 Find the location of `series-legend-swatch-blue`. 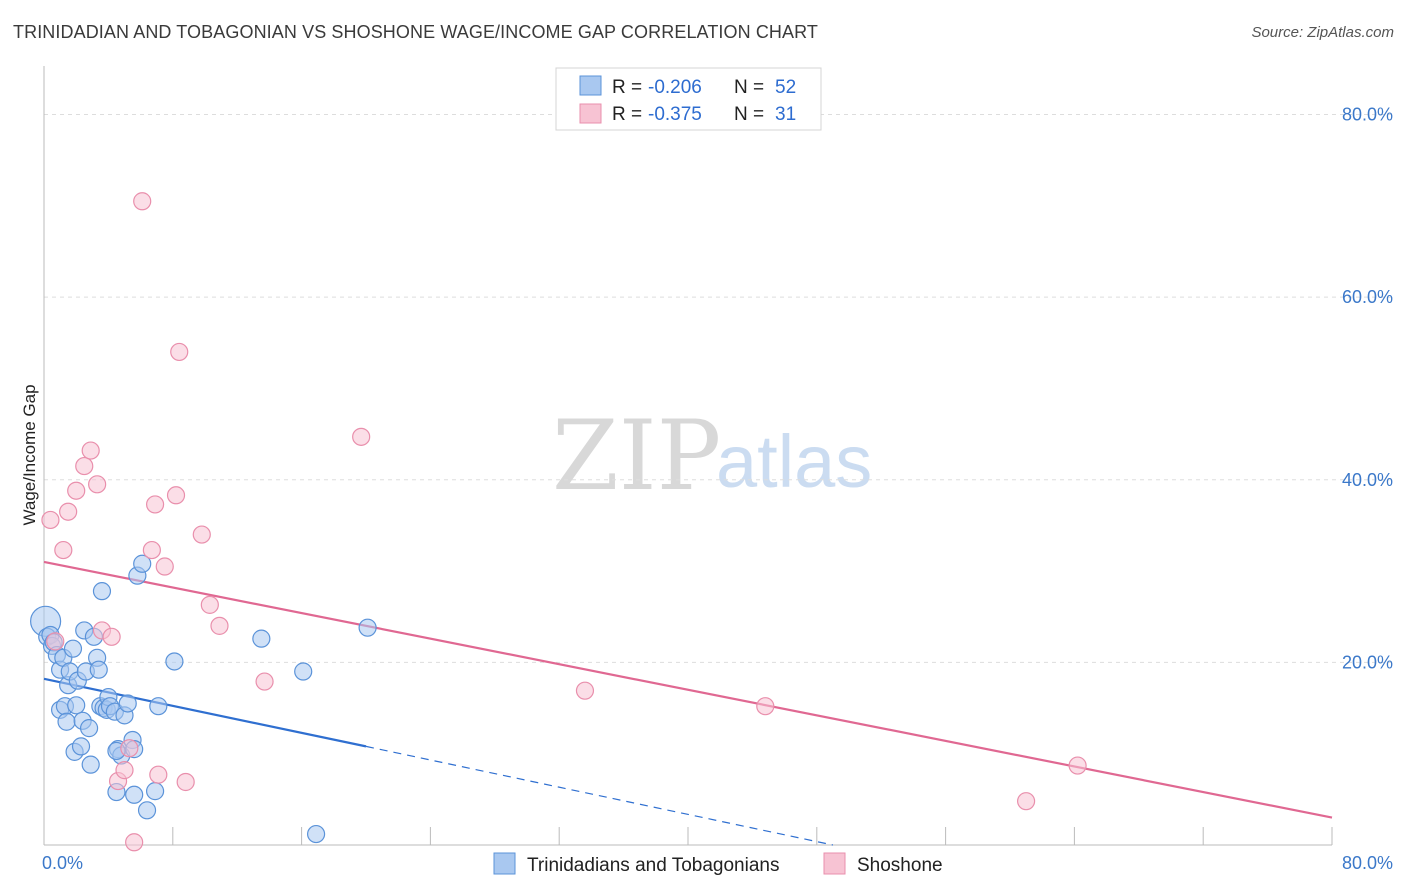

series-legend-swatch-blue is located at coordinates (504, 863).